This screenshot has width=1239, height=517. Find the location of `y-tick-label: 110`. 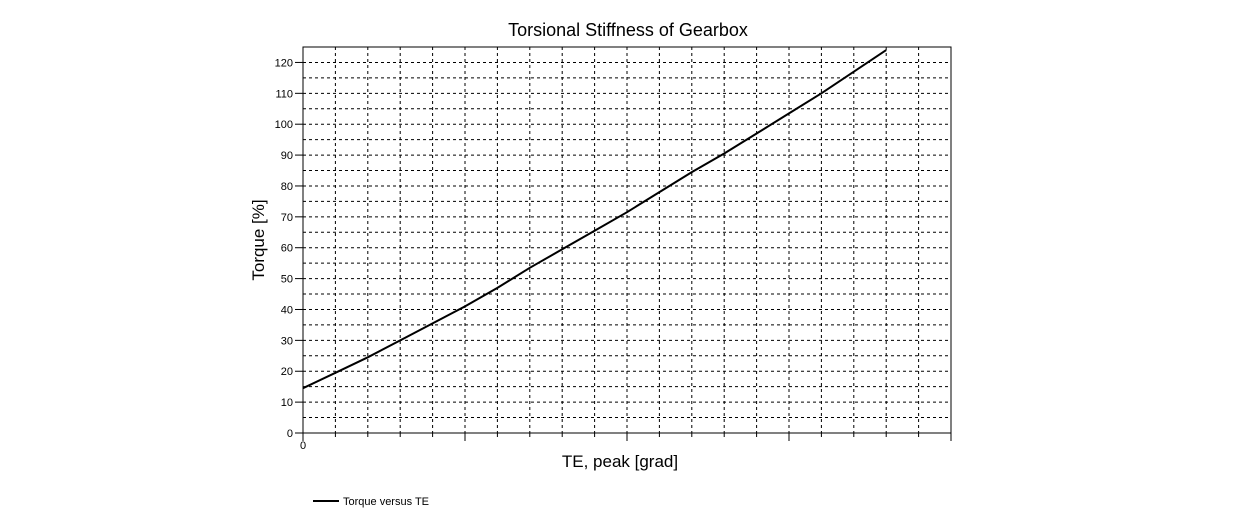

y-tick-label: 110 is located at coordinates (284, 94).